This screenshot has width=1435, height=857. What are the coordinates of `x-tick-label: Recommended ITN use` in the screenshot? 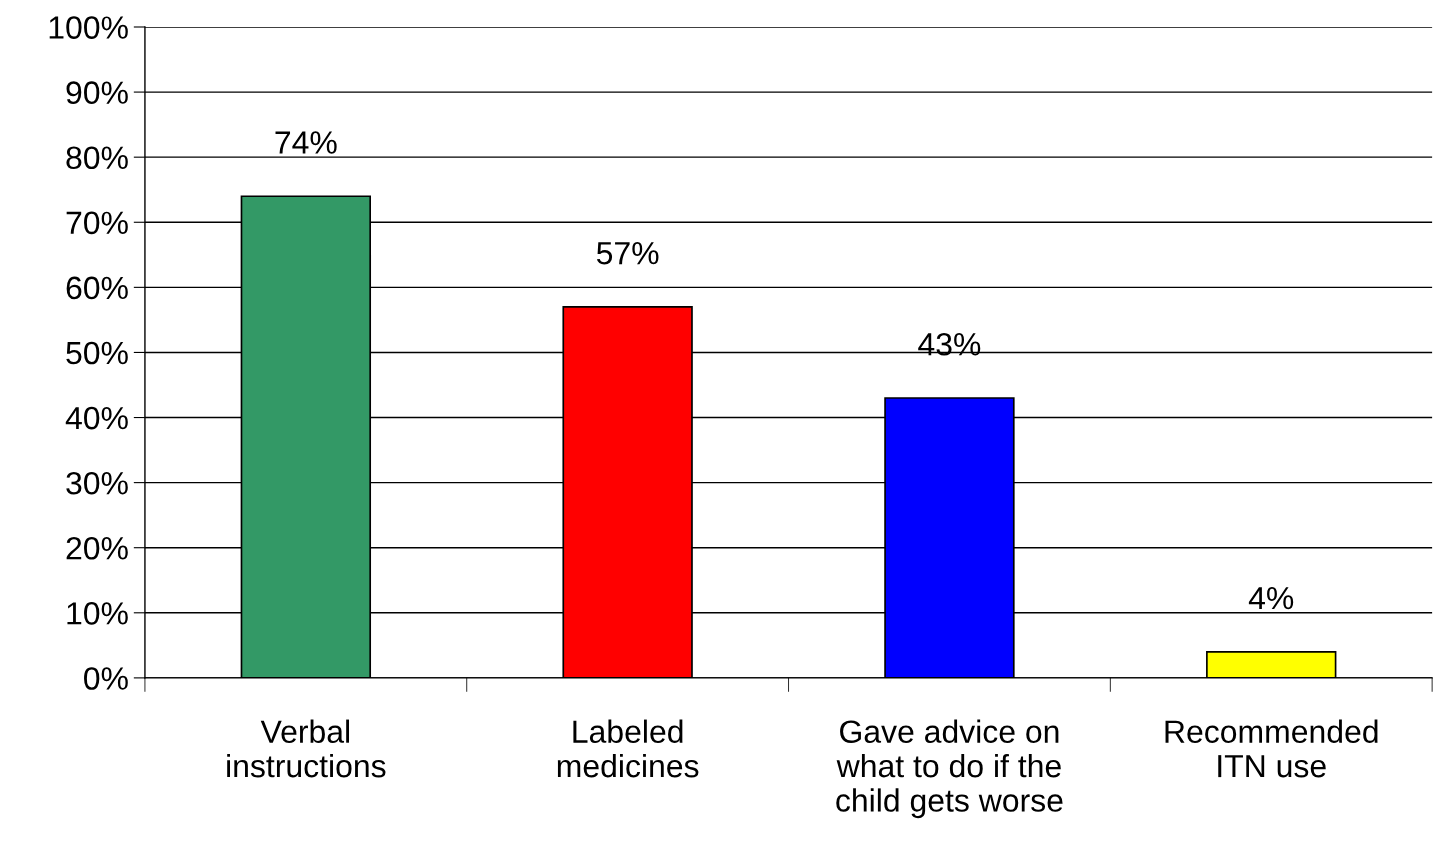 It's located at (1271, 748).